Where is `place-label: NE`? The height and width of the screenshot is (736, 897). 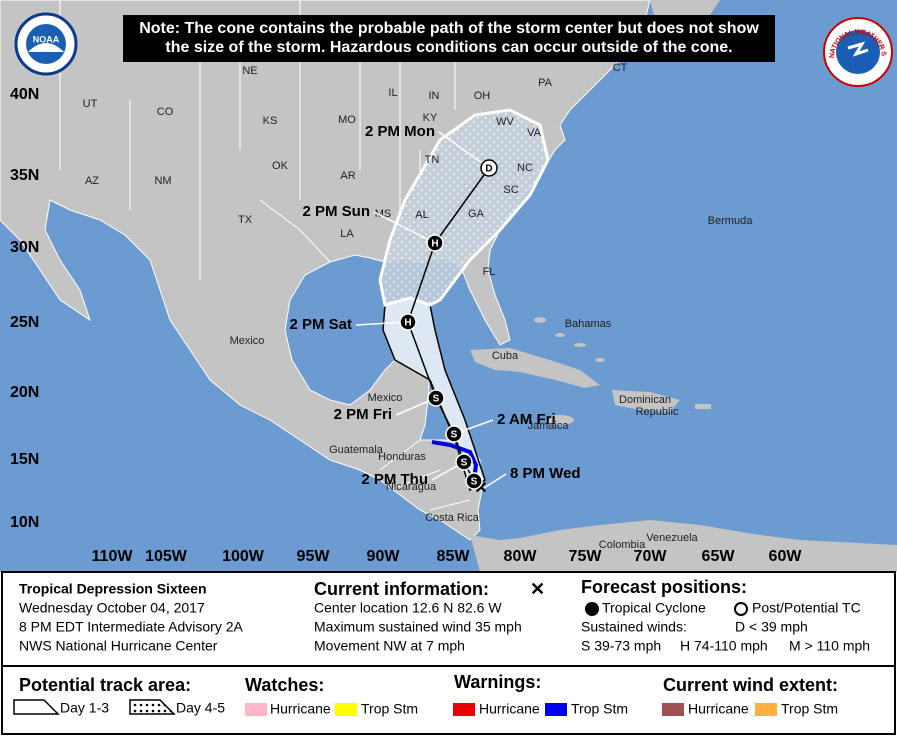
place-label: NE is located at coordinates (249, 71).